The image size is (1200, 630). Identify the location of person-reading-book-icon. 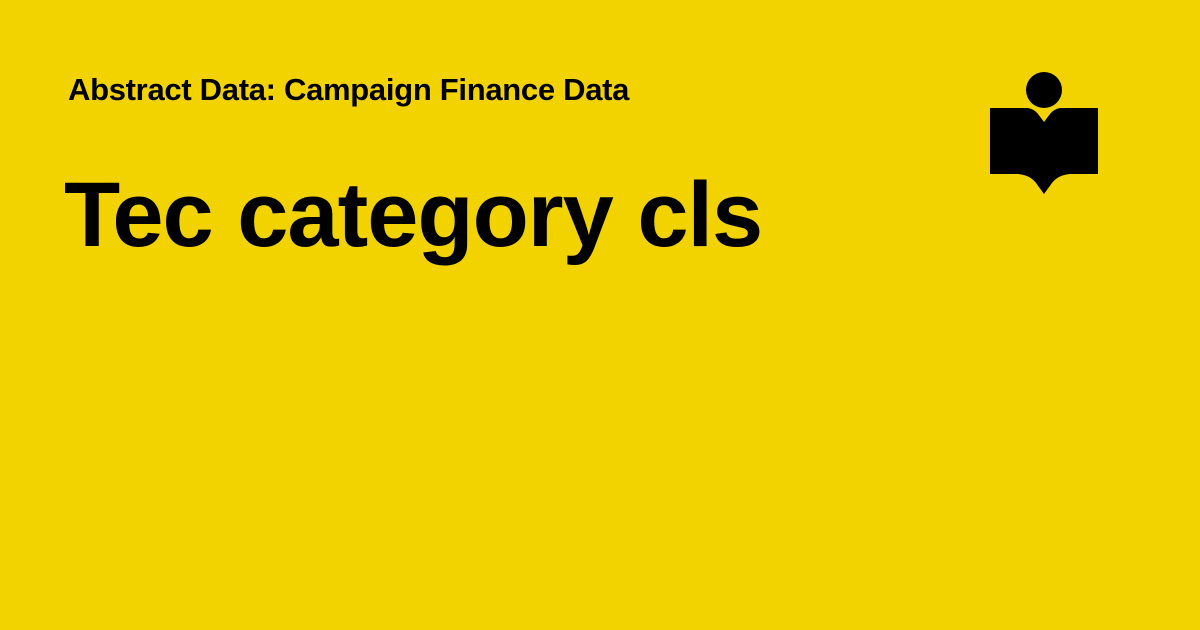
(1044, 133).